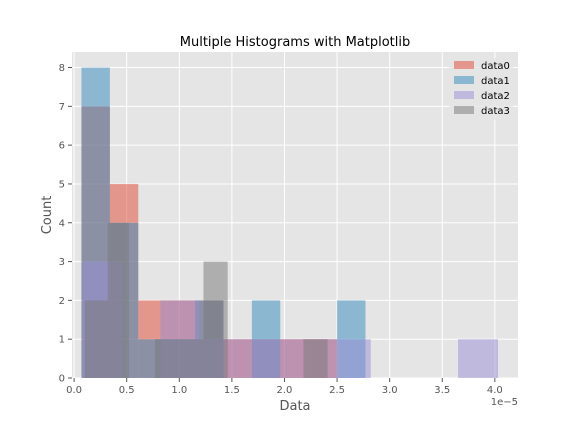 The height and width of the screenshot is (432, 576). I want to click on x-tick-label: 1.0, so click(179, 390).